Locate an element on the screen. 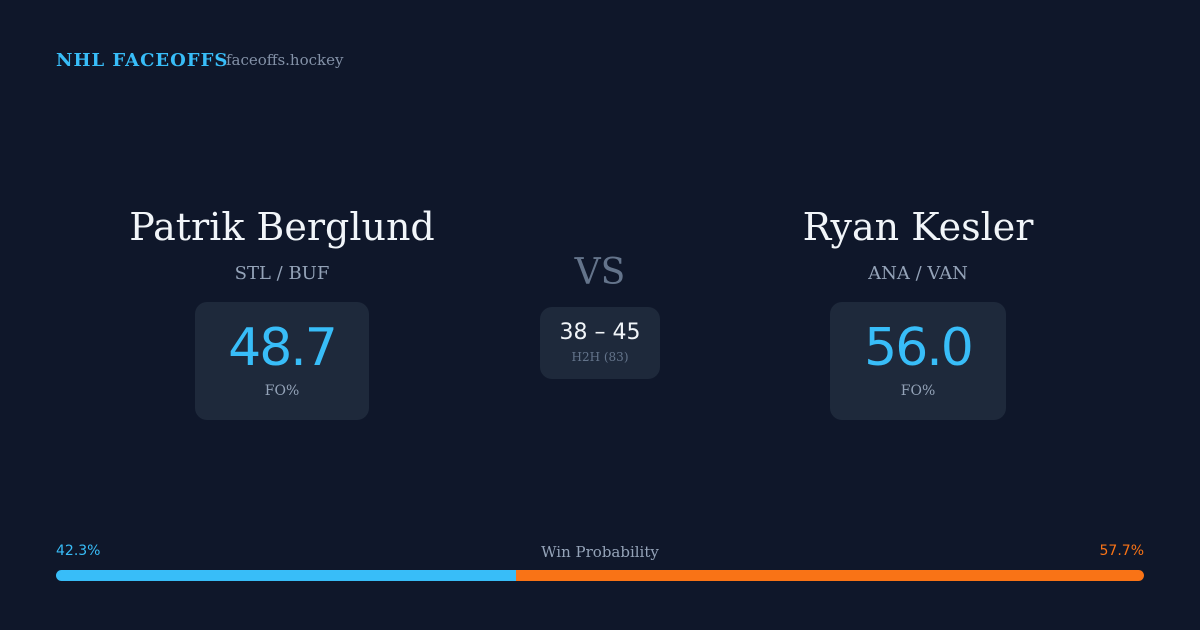 This screenshot has width=1200, height=630. site-name: faceoffs.hockey is located at coordinates (285, 60).